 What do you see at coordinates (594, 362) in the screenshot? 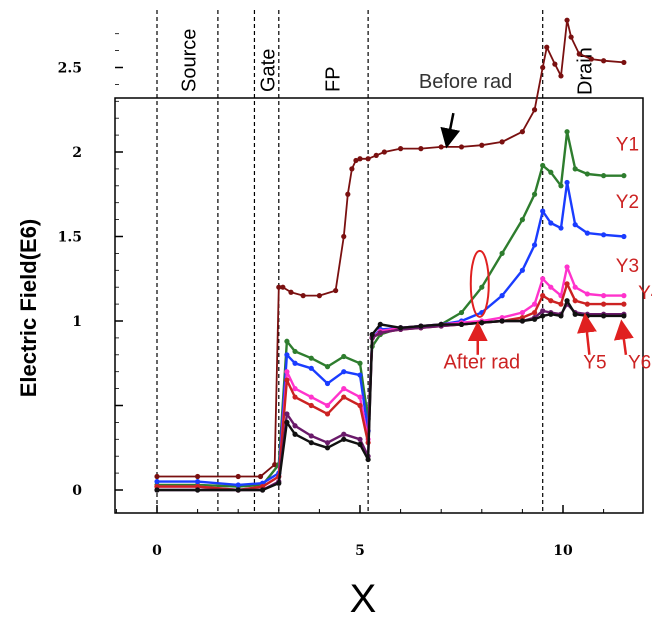
I see `series-label-y5: Y5` at bounding box center [594, 362].